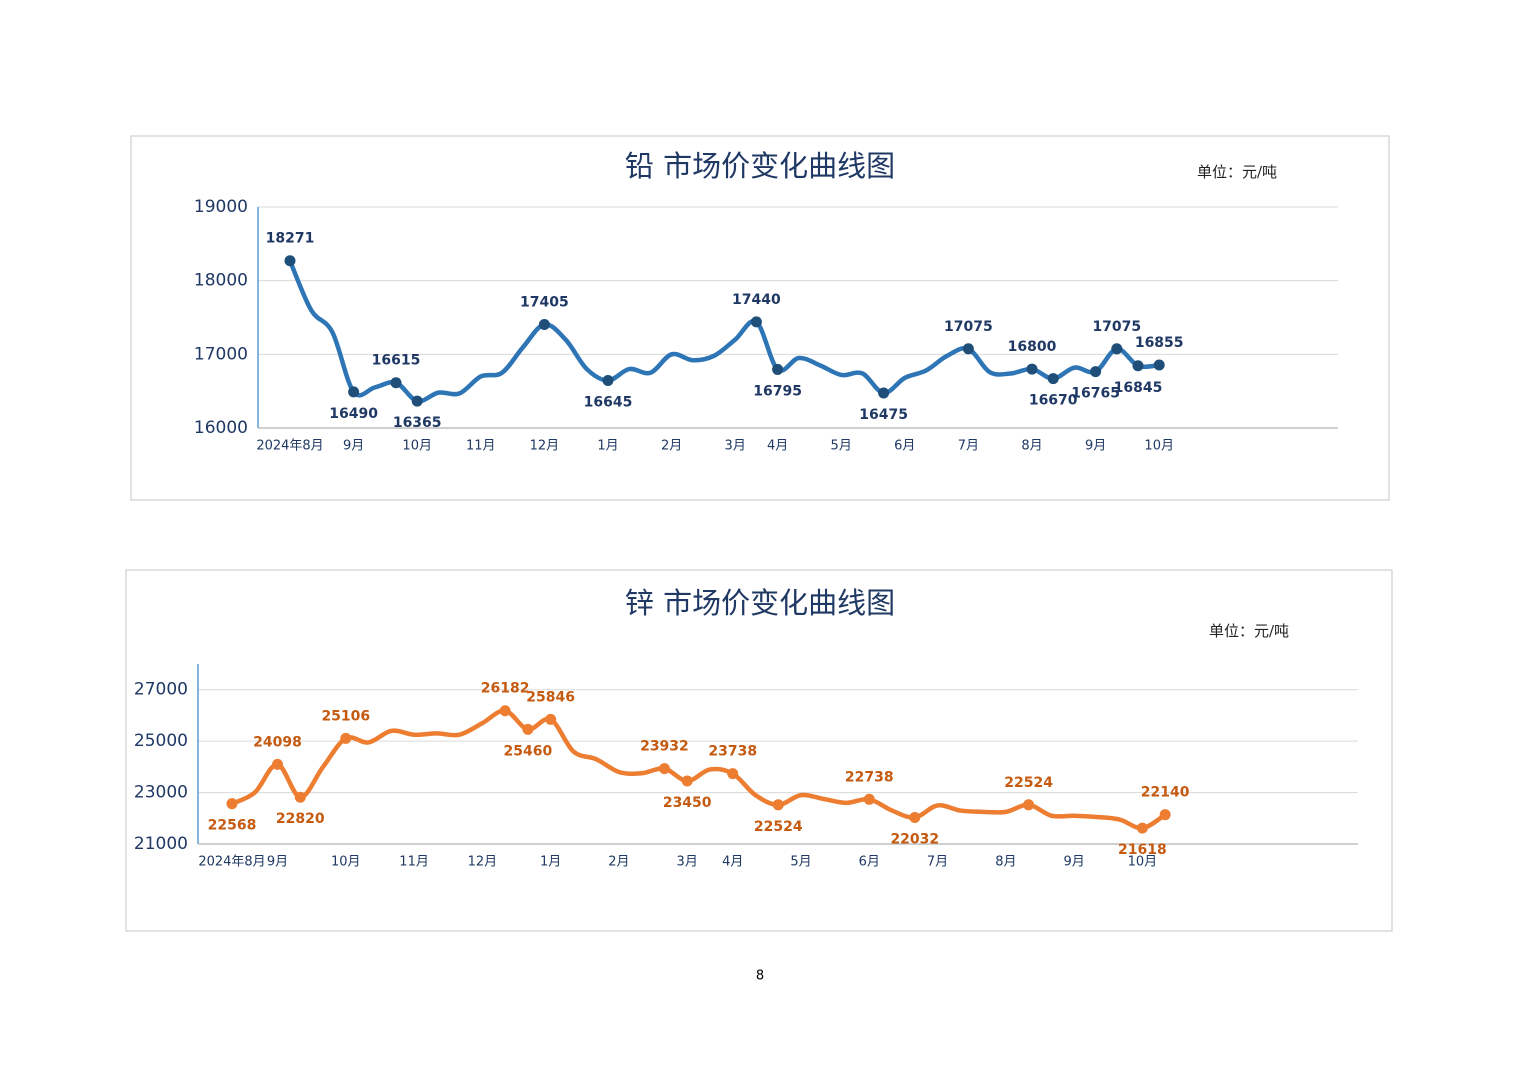 The width and height of the screenshot is (1520, 1074). What do you see at coordinates (161, 793) in the screenshot?
I see `y-tick-label: 23000` at bounding box center [161, 793].